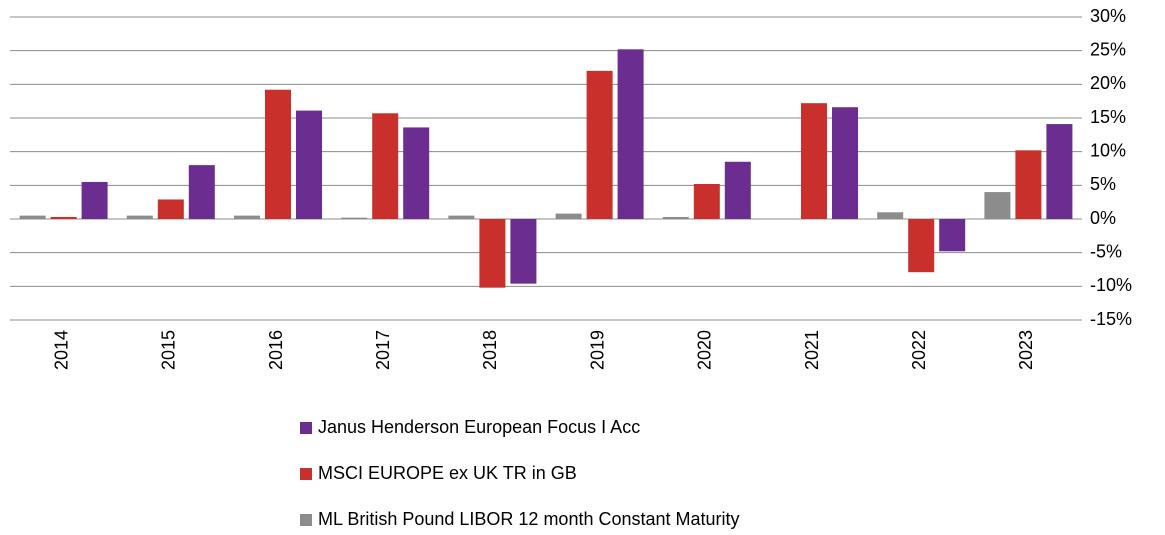 This screenshot has height=535, width=1165. I want to click on y-tick-label: 25%, so click(1108, 49).